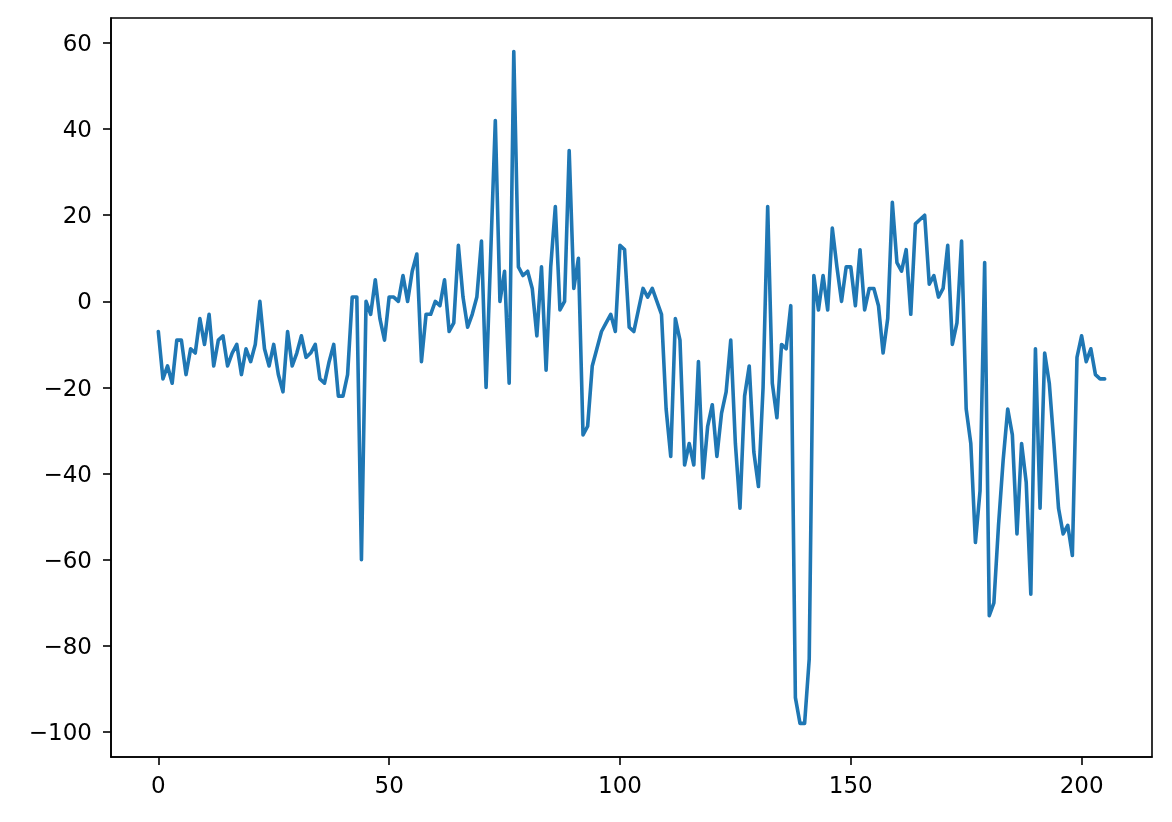 The height and width of the screenshot is (822, 1172). What do you see at coordinates (158, 784) in the screenshot?
I see `x-tick-label: 0` at bounding box center [158, 784].